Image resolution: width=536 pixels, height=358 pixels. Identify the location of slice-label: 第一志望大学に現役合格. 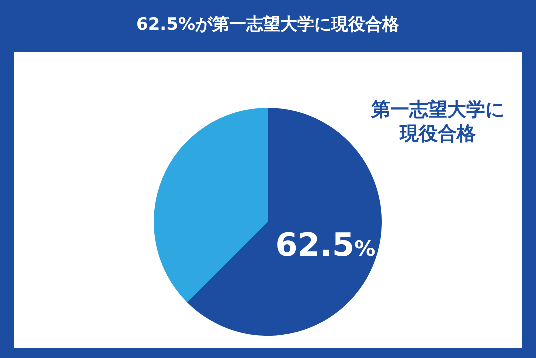
(438, 122).